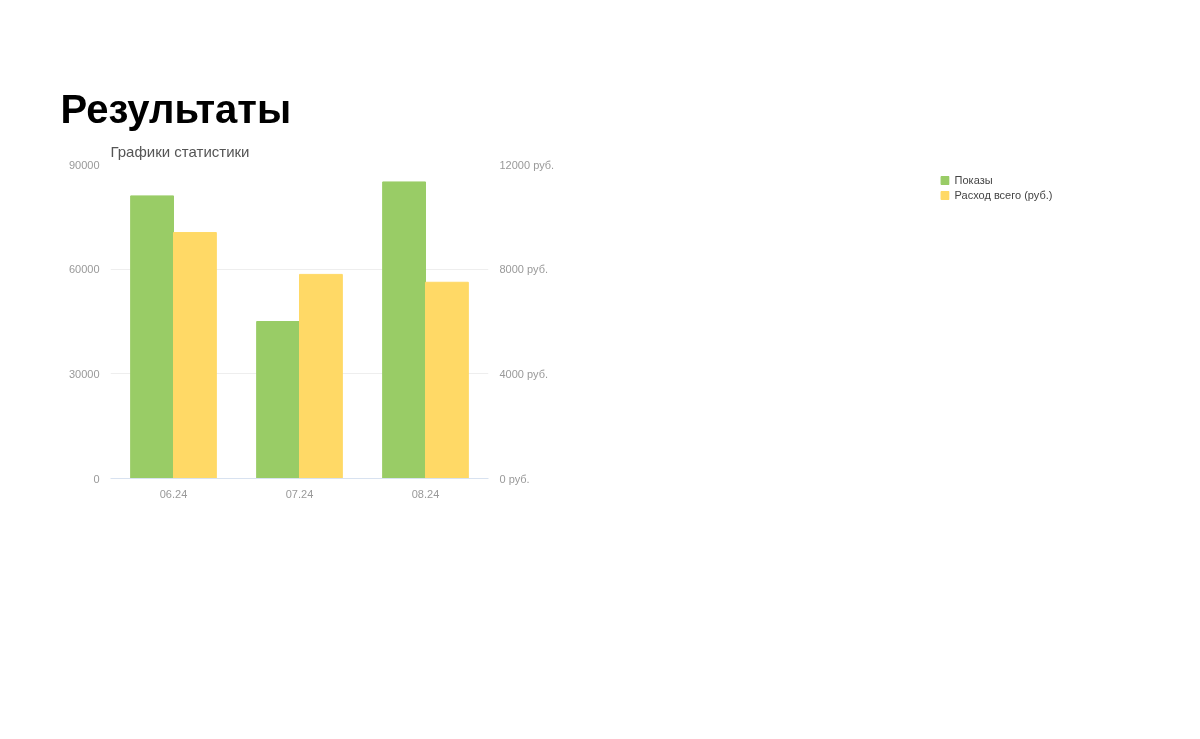 This screenshot has width=1200, height=739. Describe the element at coordinates (524, 269) in the screenshot. I see `y2-tick-label: 8000 руб.` at that location.